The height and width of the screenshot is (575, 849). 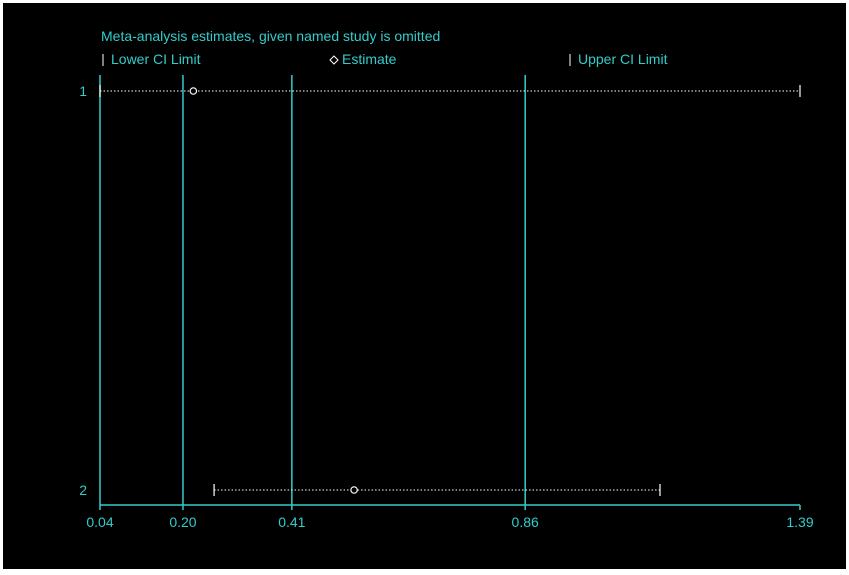 I want to click on x-tick-label: 0.20, so click(x=182, y=522).